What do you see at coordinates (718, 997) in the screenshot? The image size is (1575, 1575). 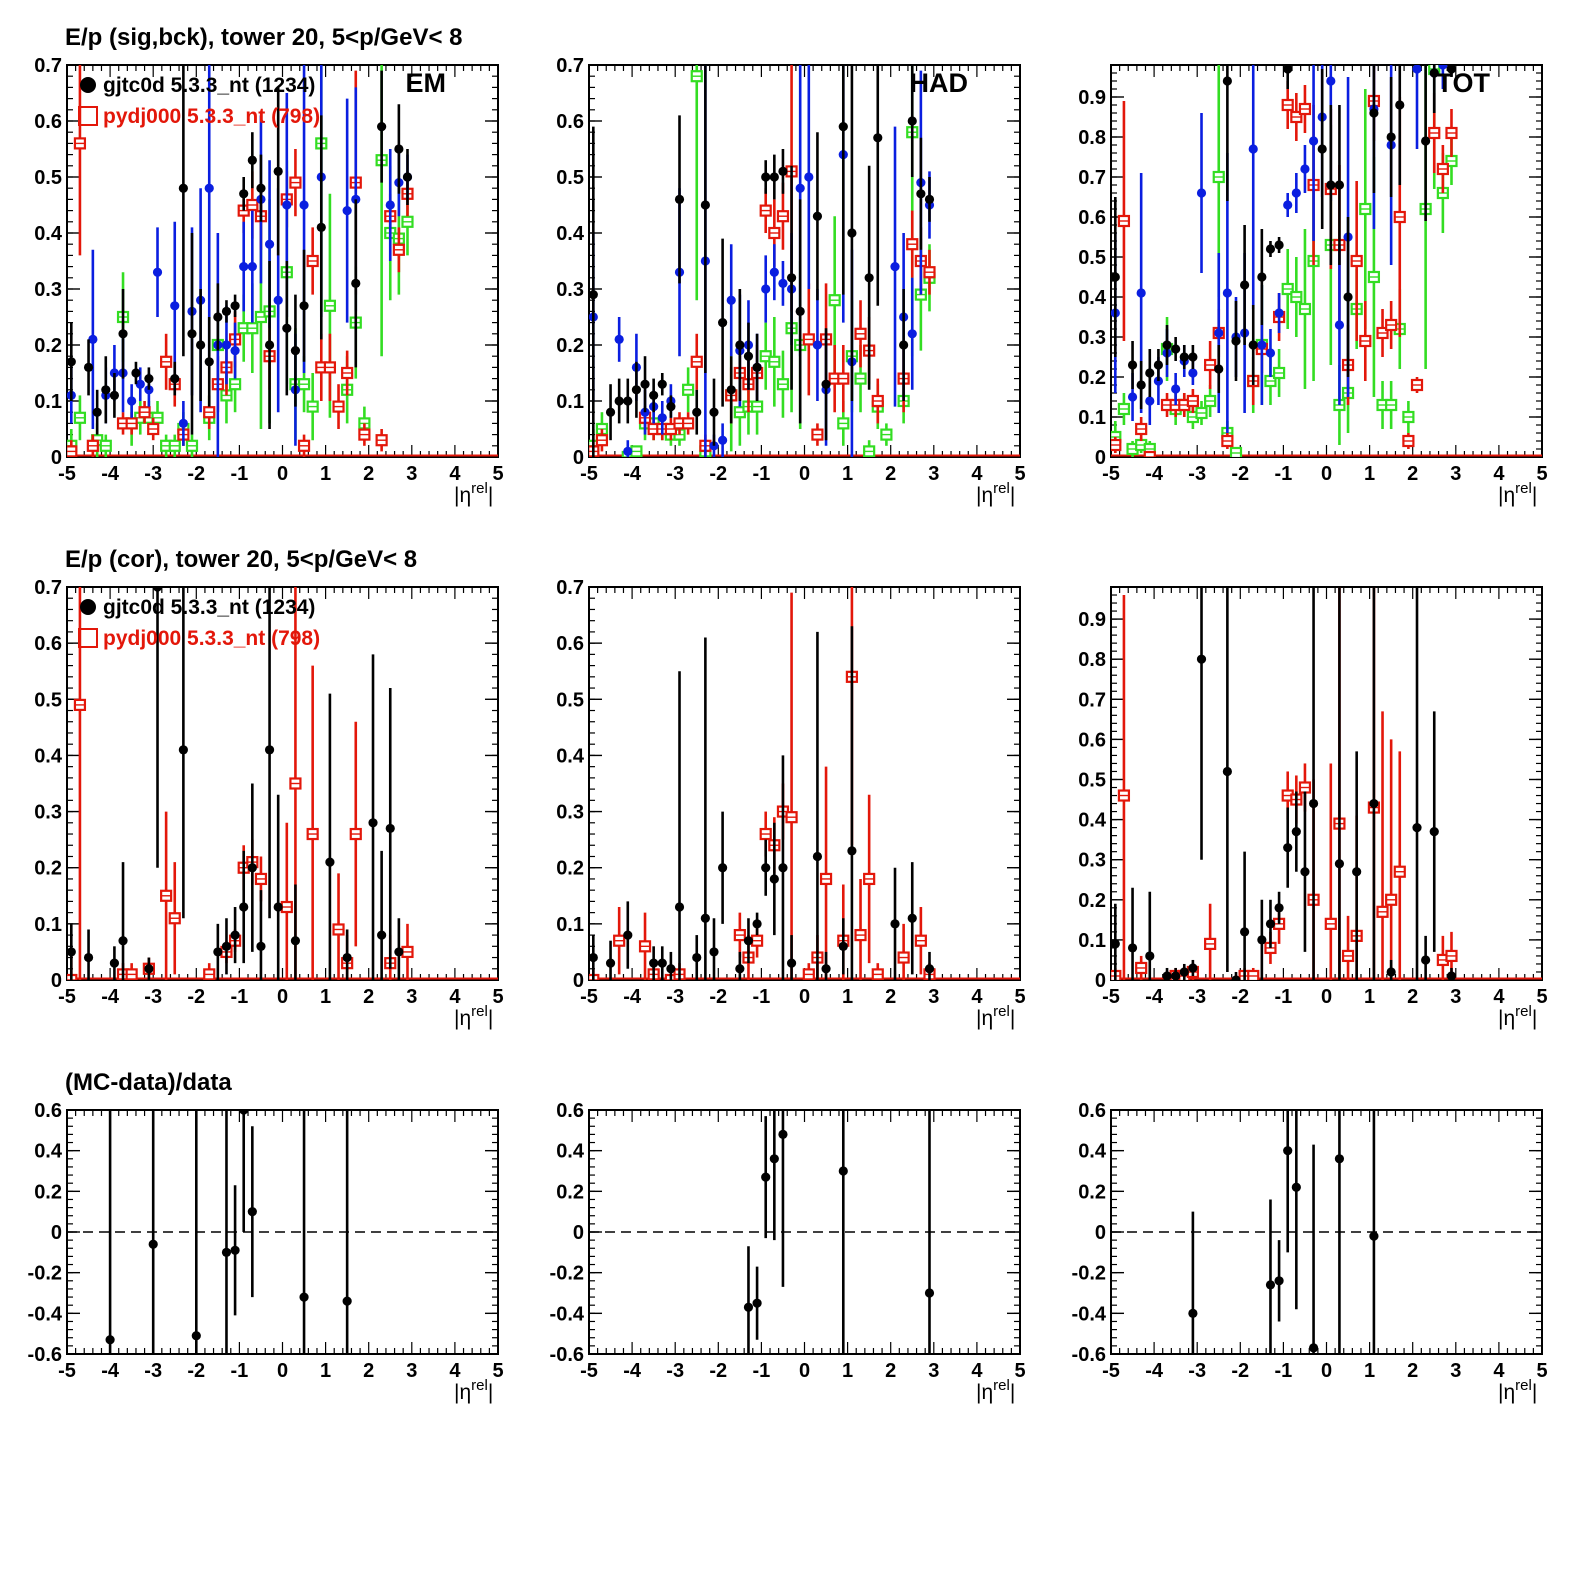 I see `x-tick-label: -2` at bounding box center [718, 997].